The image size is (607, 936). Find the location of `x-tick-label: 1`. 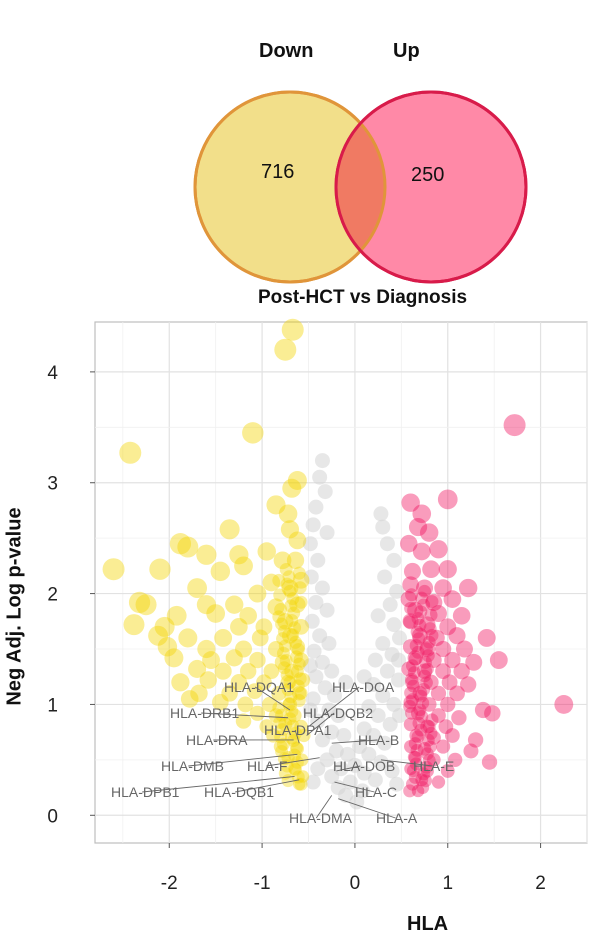

x-tick-label: 1 is located at coordinates (447, 883).